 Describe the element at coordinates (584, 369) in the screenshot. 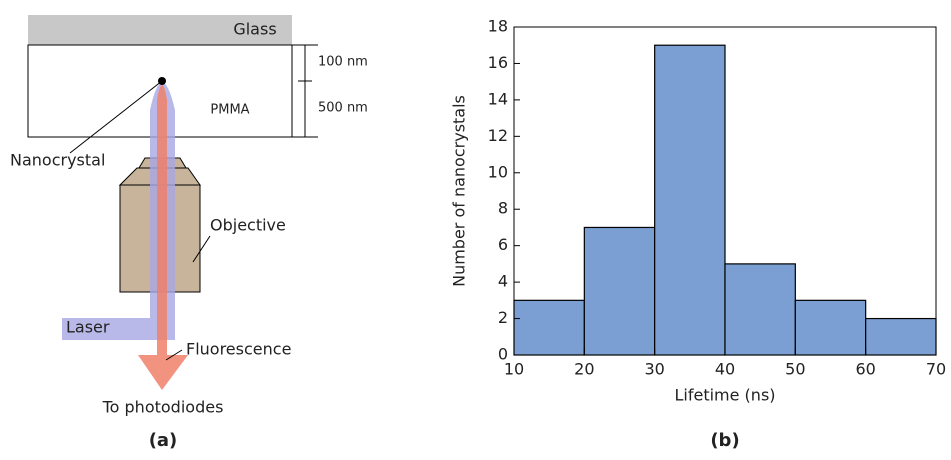

I see `x-tick-label: 20` at that location.